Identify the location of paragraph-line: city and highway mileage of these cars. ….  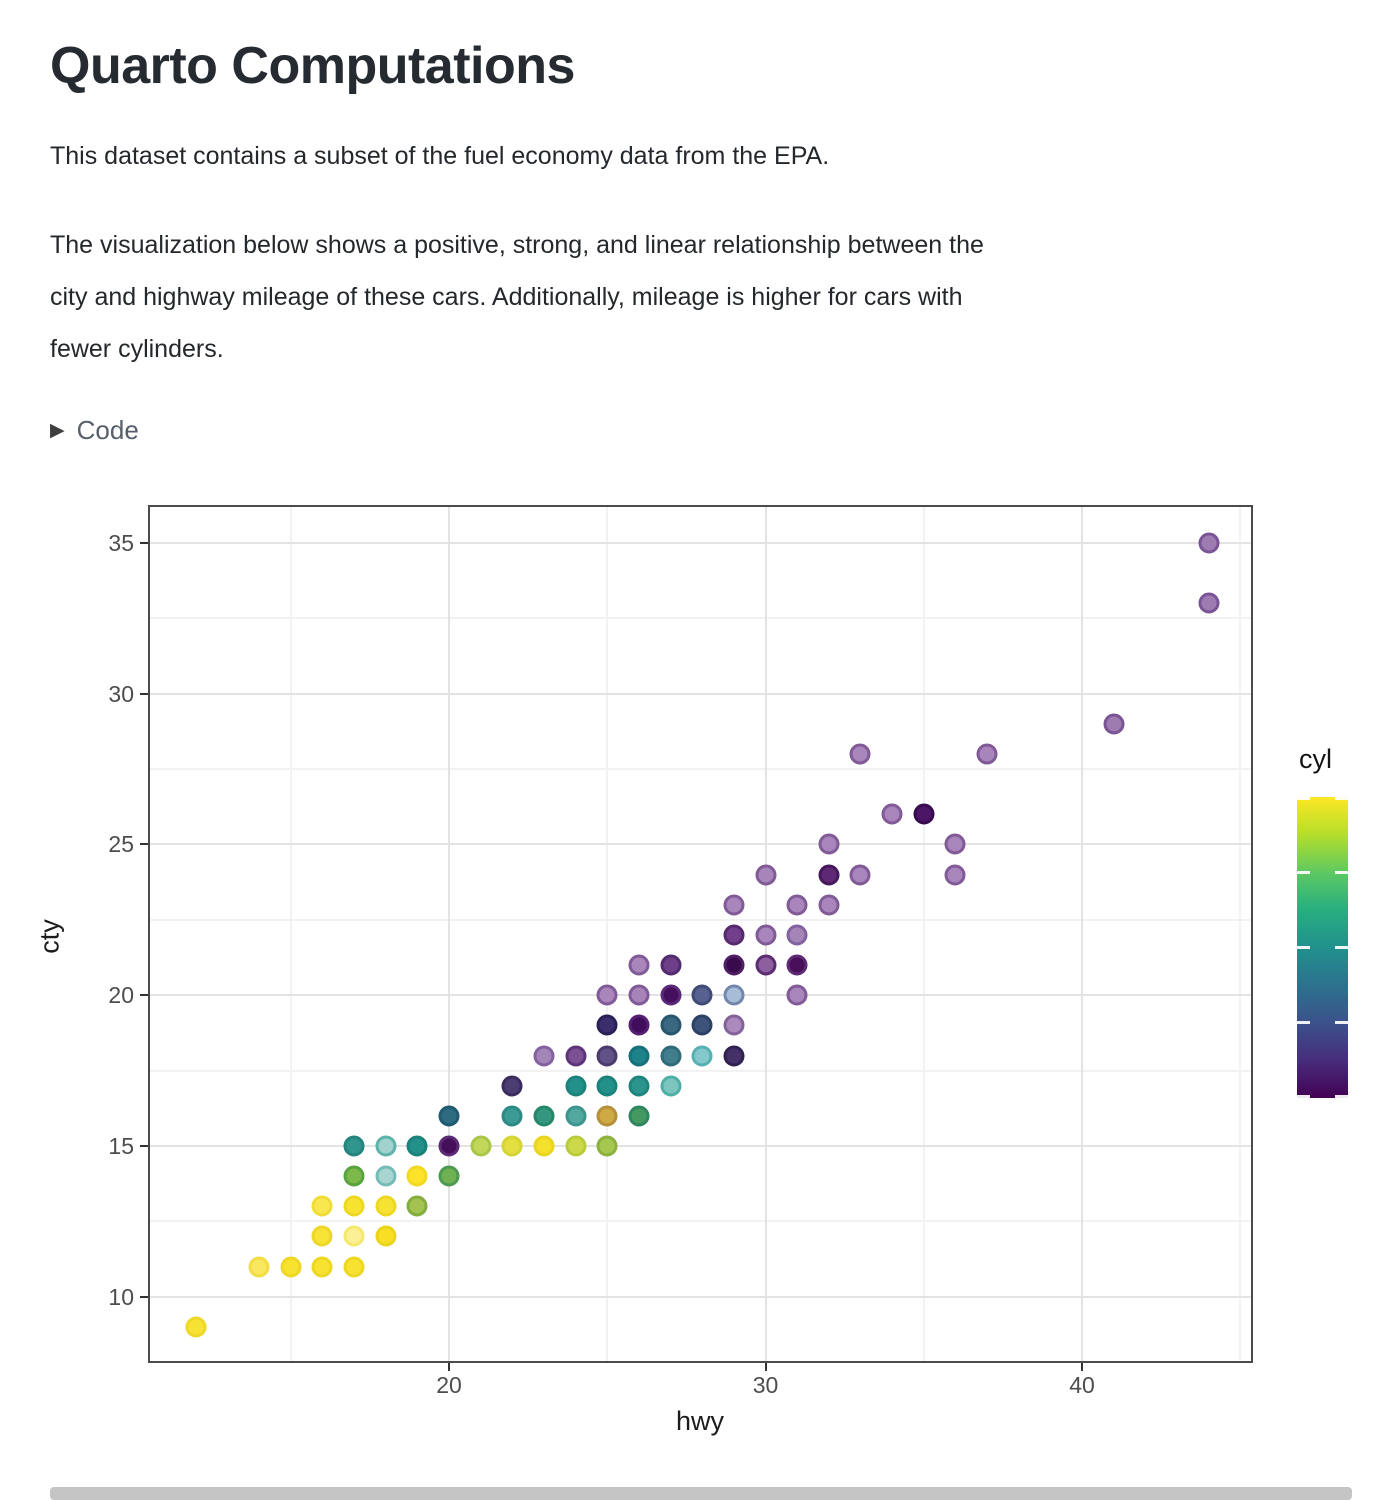
(506, 297).